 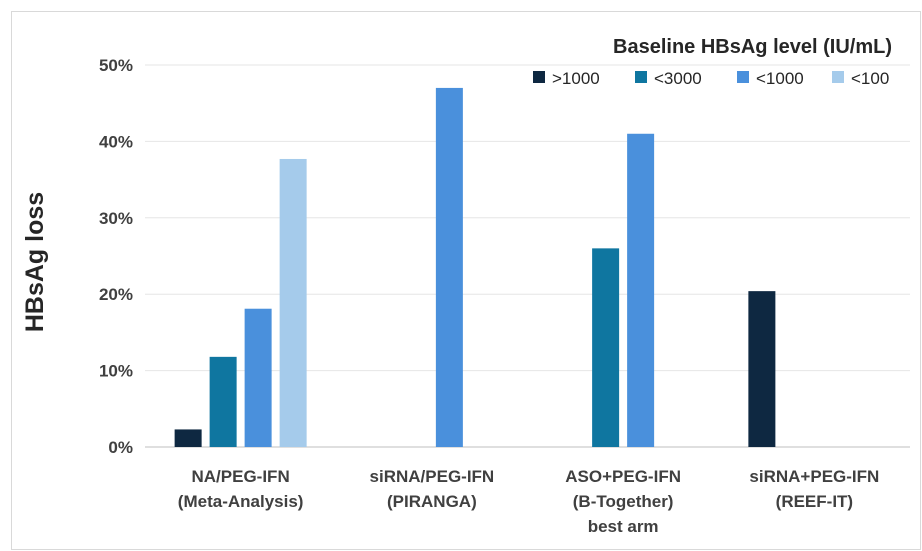 What do you see at coordinates (576, 78) in the screenshot?
I see `legend-label: >1000` at bounding box center [576, 78].